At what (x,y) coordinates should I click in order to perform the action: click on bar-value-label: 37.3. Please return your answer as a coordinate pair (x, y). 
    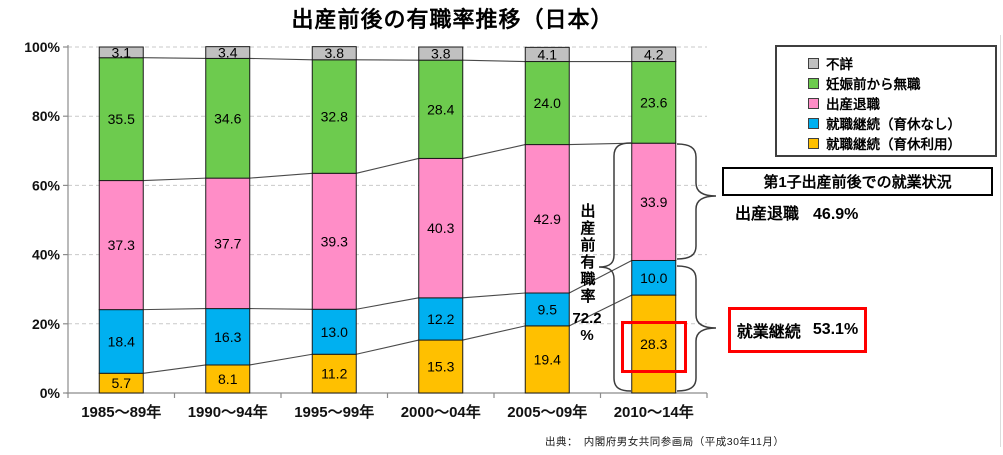
    Looking at the image, I should click on (121, 245).